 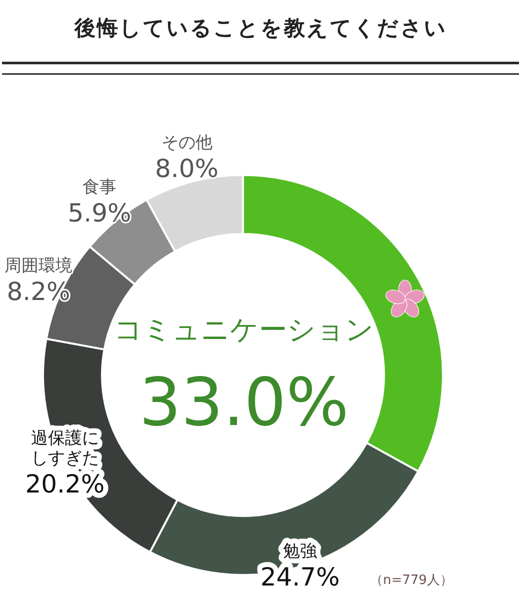 I want to click on note: （n=779人）, so click(x=411, y=580).